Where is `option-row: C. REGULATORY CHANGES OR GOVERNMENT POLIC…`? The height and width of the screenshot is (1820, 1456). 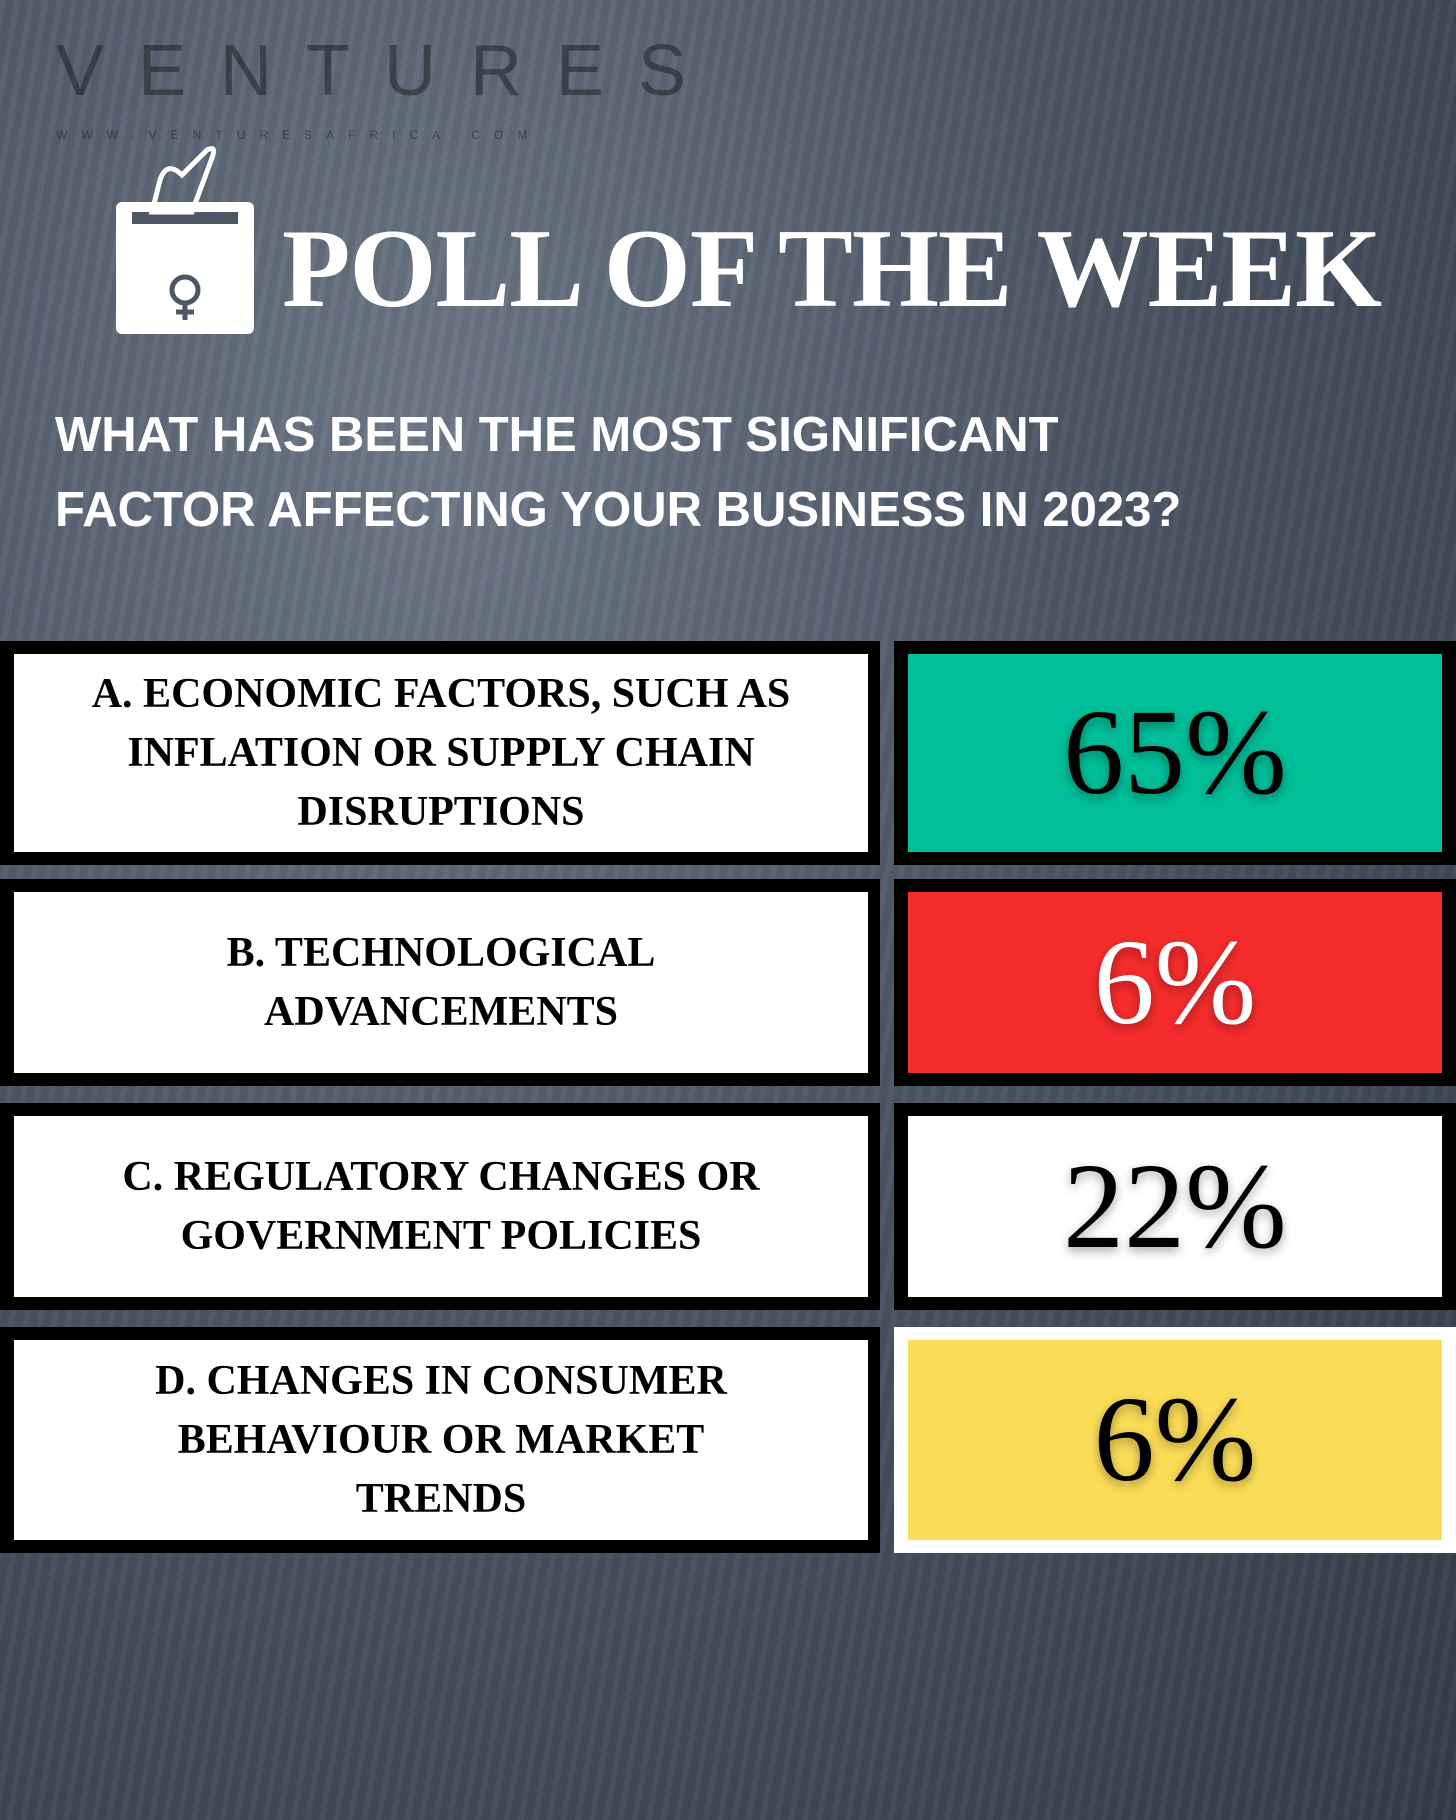 option-row: C. REGULATORY CHANGES OR GOVERNMENT POLIC… is located at coordinates (728, 1206).